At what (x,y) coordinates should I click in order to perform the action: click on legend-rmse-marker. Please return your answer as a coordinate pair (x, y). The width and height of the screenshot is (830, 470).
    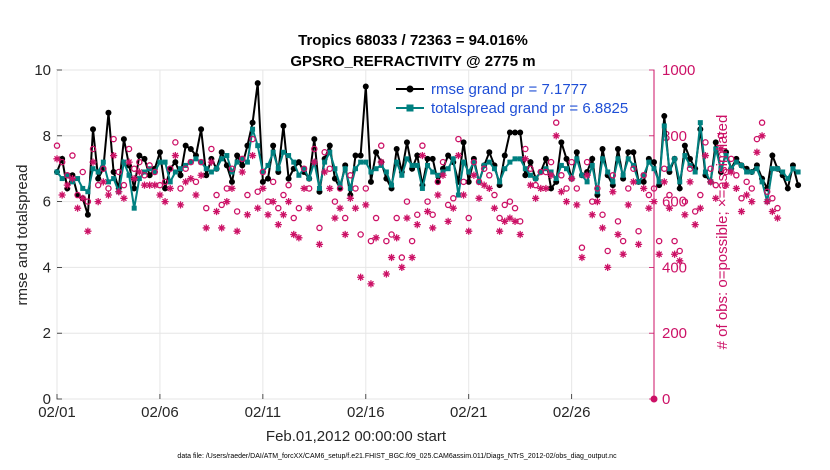
    Looking at the image, I should click on (410, 89).